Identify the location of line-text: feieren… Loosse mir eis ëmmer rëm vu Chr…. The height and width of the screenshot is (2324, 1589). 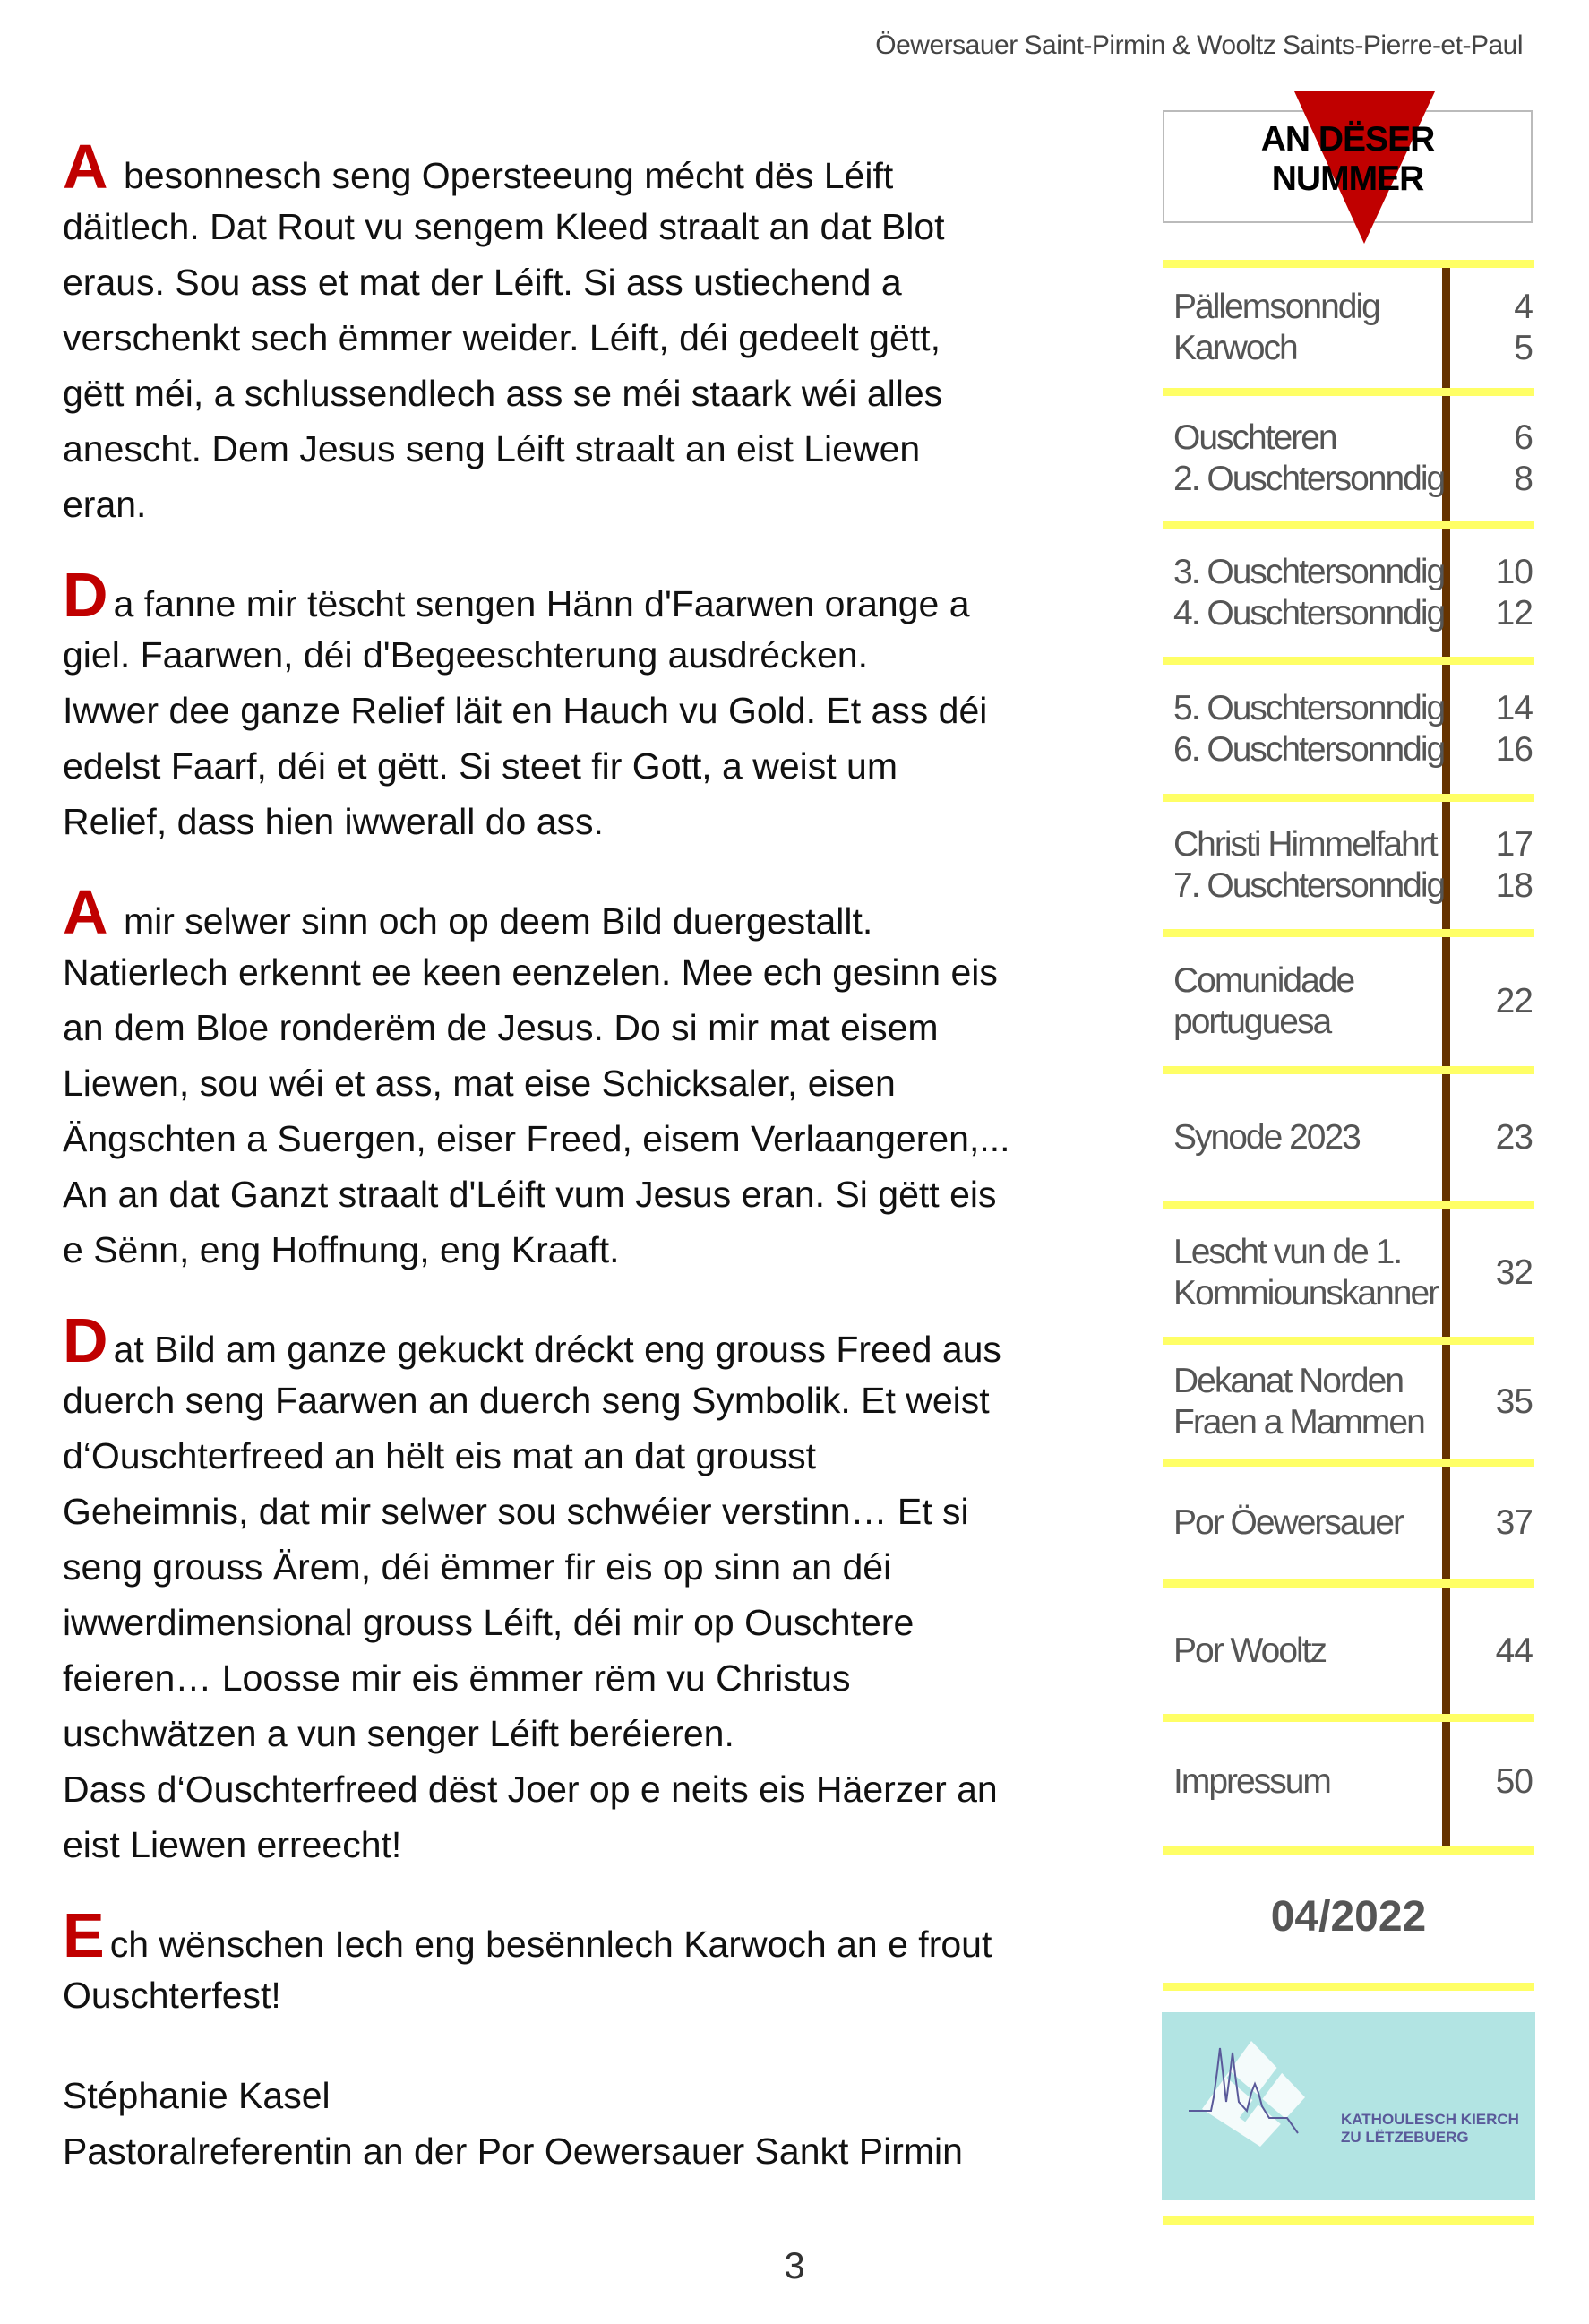
(457, 1678).